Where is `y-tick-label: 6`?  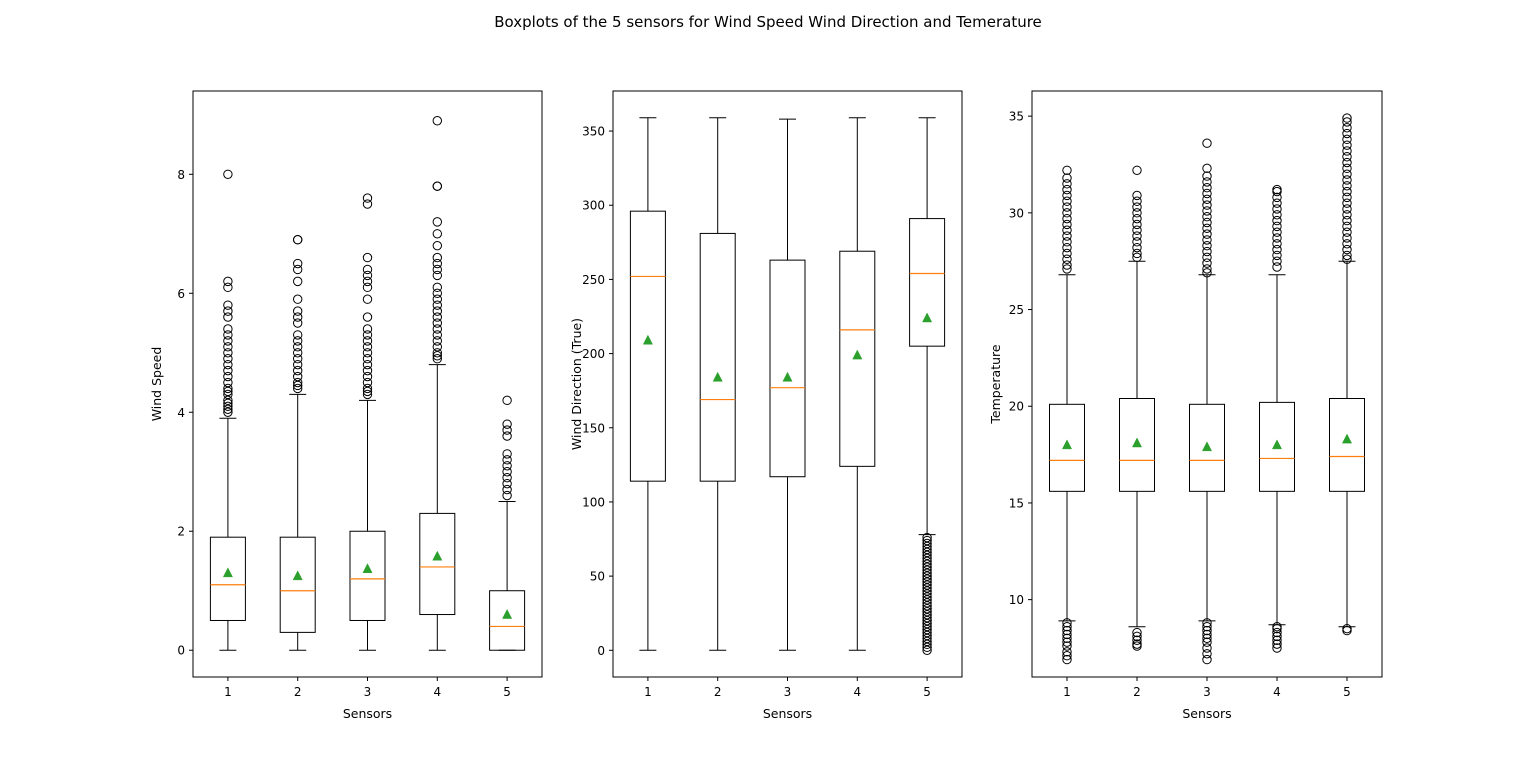
y-tick-label: 6 is located at coordinates (181, 294).